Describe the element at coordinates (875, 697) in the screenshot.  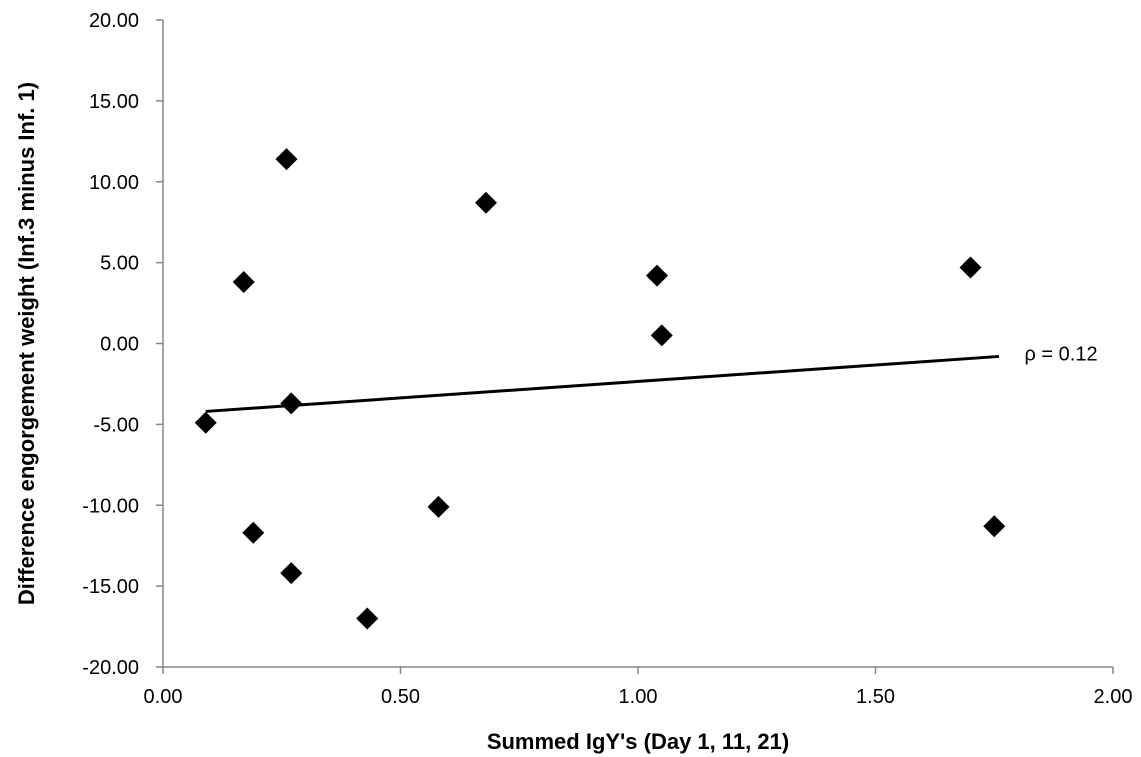
I see `x-tick-label: 1.50` at that location.